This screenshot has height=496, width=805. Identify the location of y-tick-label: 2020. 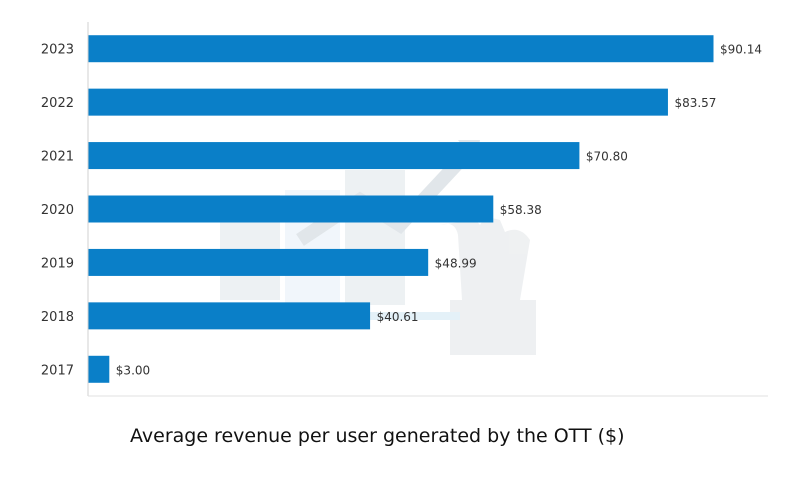
(57, 210).